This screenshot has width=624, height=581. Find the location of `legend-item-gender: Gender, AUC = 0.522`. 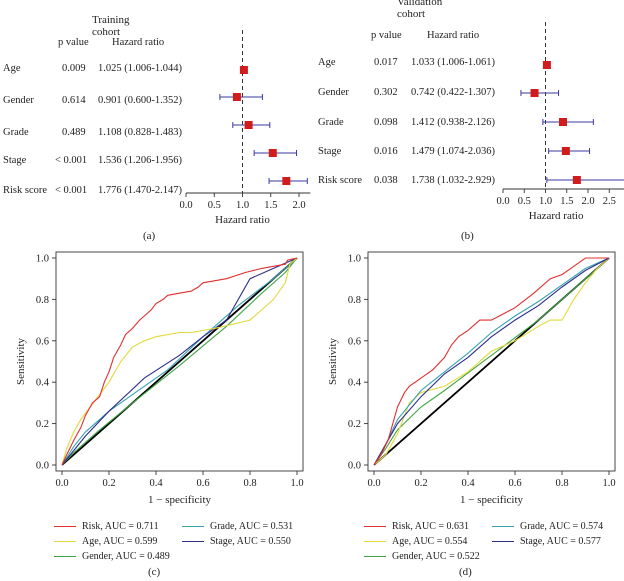

legend-item-gender: Gender, AUC = 0.522 is located at coordinates (422, 556).